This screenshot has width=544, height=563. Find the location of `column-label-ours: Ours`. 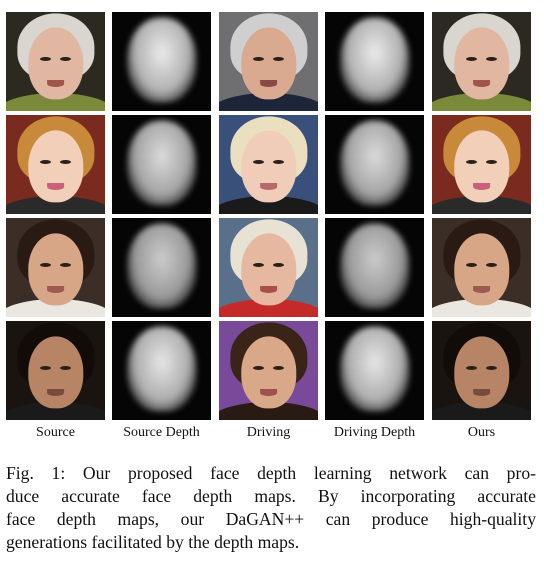

column-label-ours: Ours is located at coordinates (481, 432).